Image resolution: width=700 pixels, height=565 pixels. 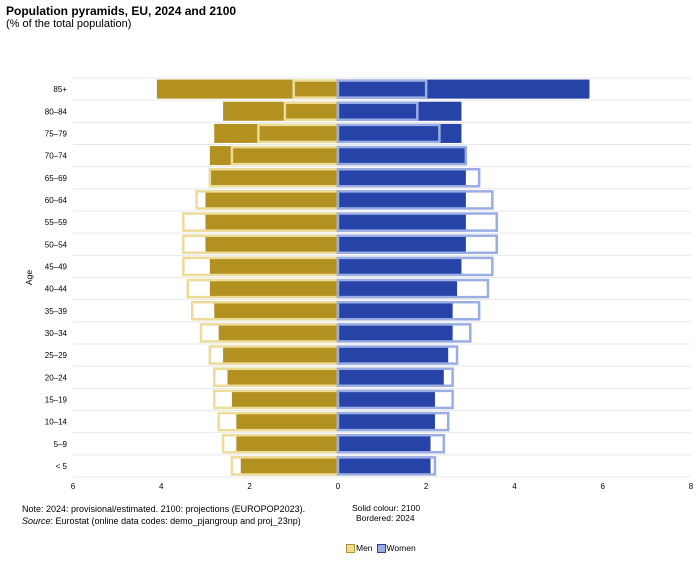 What do you see at coordinates (56, 111) in the screenshot?
I see `age-tick-label: 80–84` at bounding box center [56, 111].